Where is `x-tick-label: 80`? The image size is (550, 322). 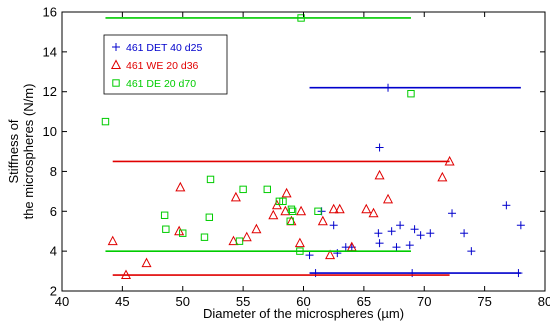
x-tick-label: 80 is located at coordinates (544, 301).